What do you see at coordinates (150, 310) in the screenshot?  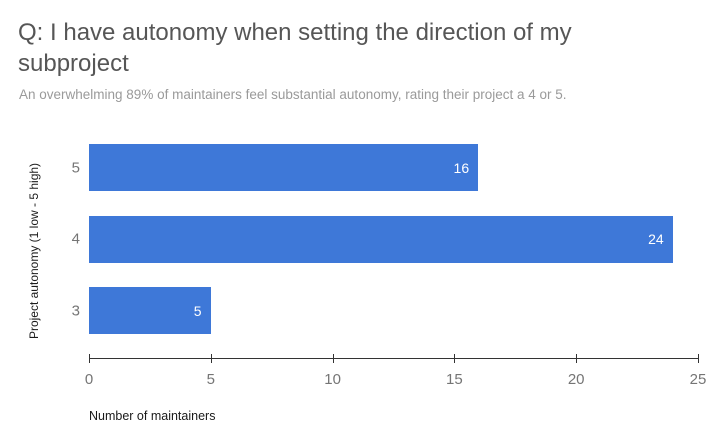 I see `bar: 5` at bounding box center [150, 310].